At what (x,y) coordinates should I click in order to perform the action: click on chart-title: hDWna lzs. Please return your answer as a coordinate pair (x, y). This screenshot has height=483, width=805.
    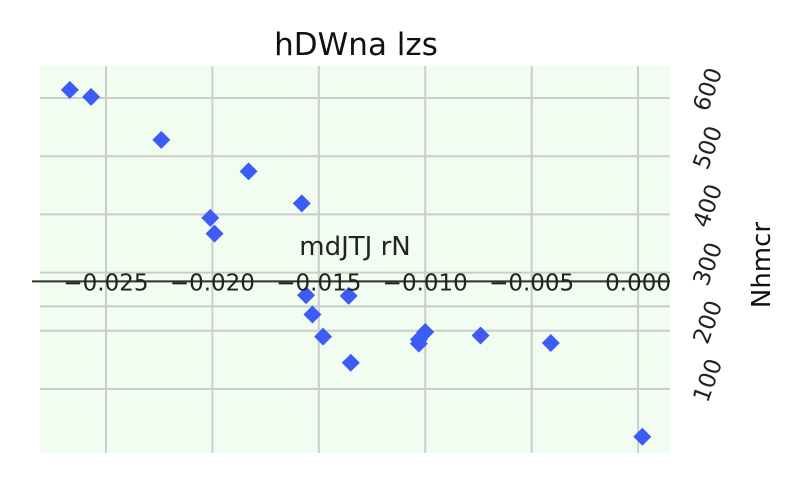
    Looking at the image, I should click on (356, 45).